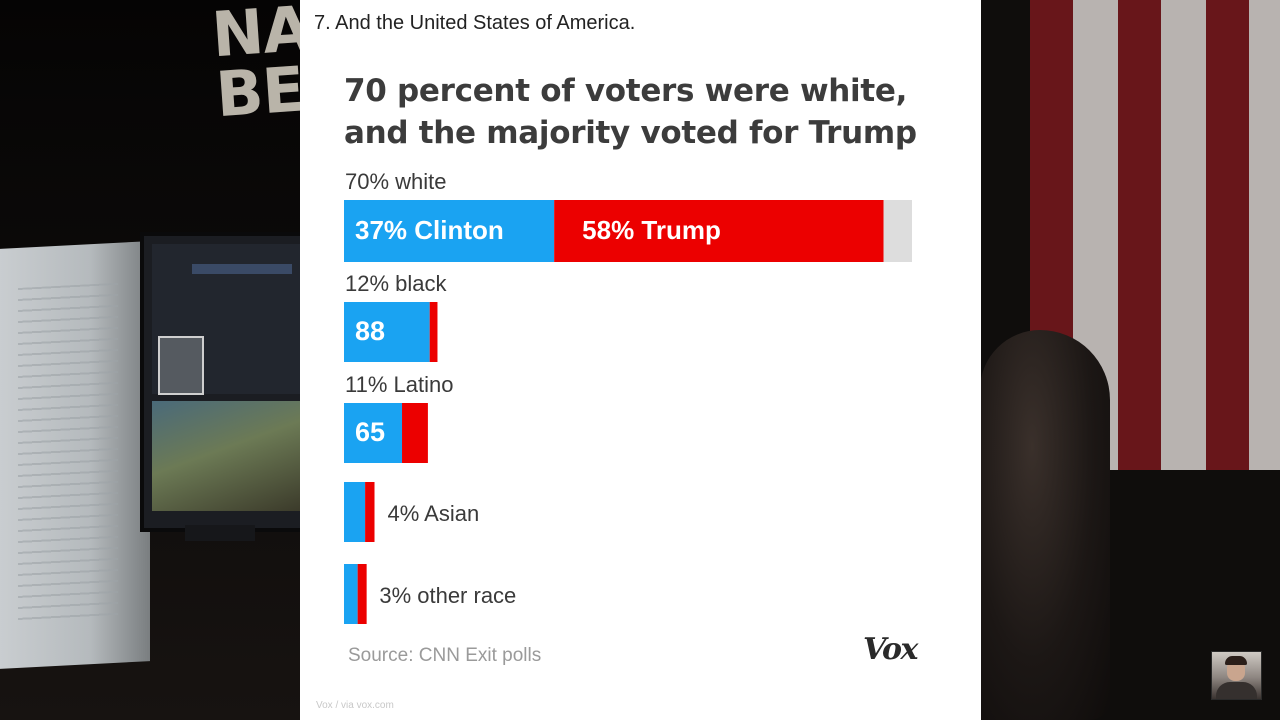 The image size is (1280, 720). Describe the element at coordinates (370, 331) in the screenshot. I see `data-label-clinton: 88` at that location.